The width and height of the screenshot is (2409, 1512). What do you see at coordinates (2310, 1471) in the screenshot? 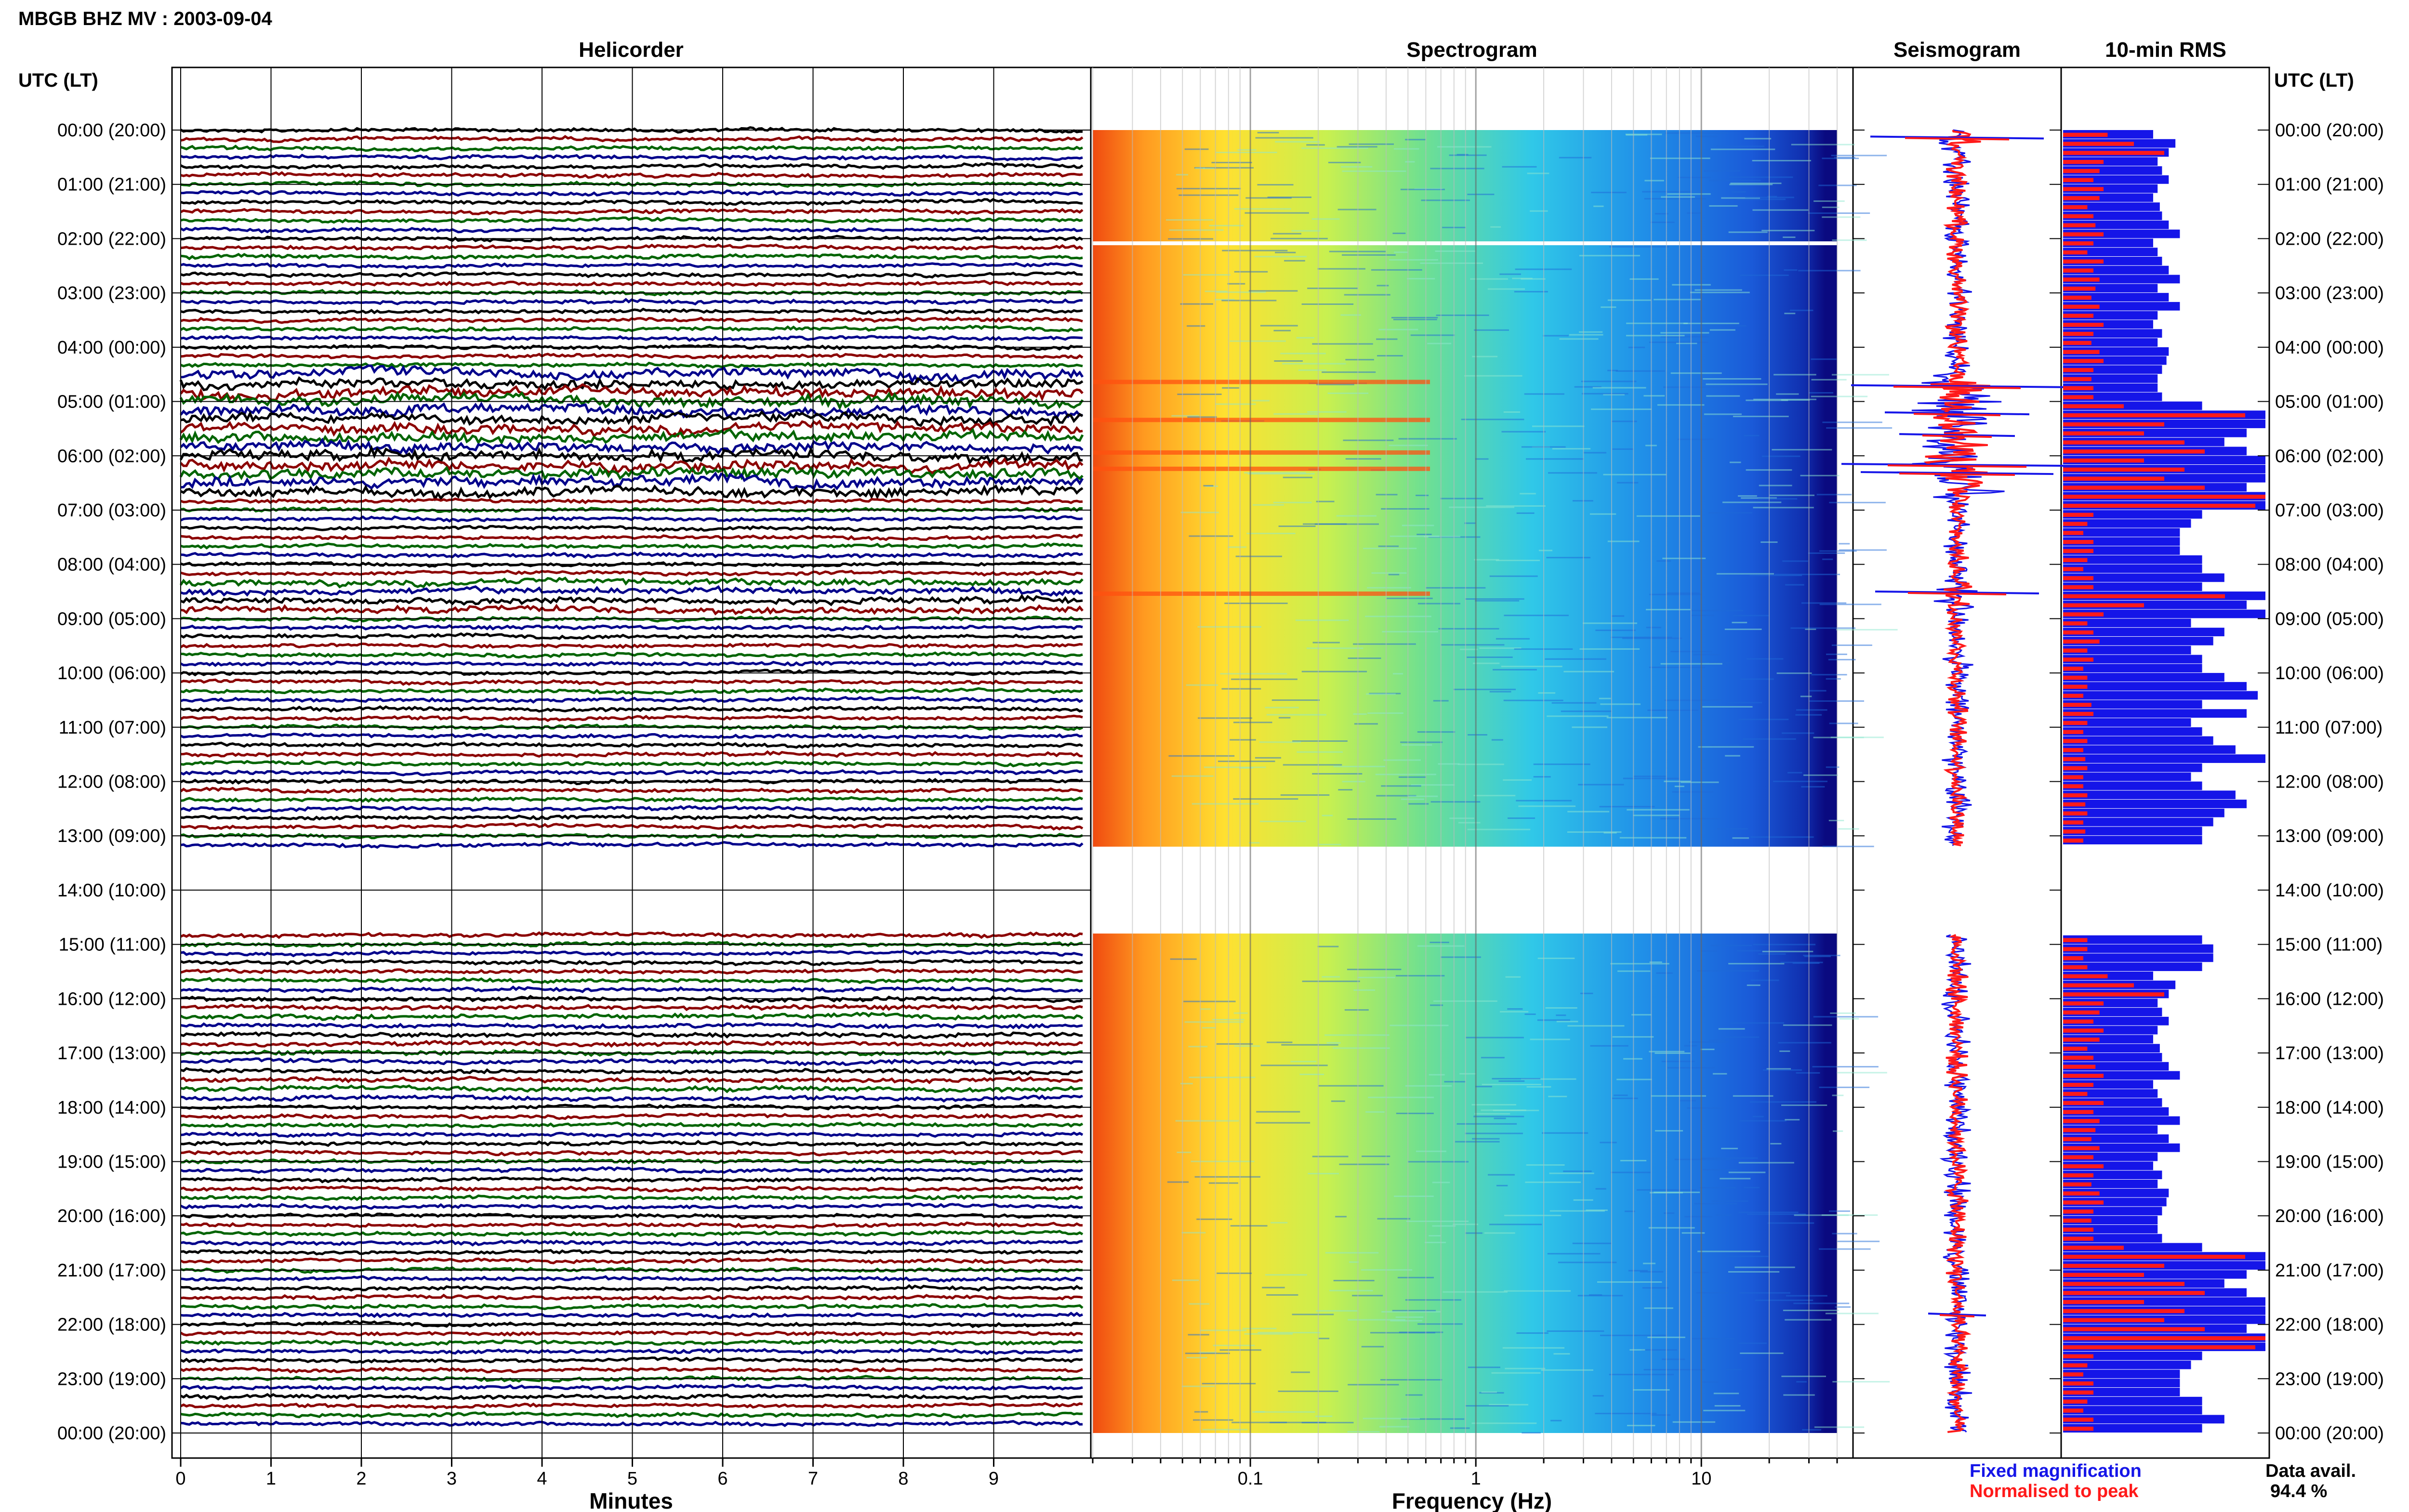
I see `data-availability-label: Data avail.` at bounding box center [2310, 1471].